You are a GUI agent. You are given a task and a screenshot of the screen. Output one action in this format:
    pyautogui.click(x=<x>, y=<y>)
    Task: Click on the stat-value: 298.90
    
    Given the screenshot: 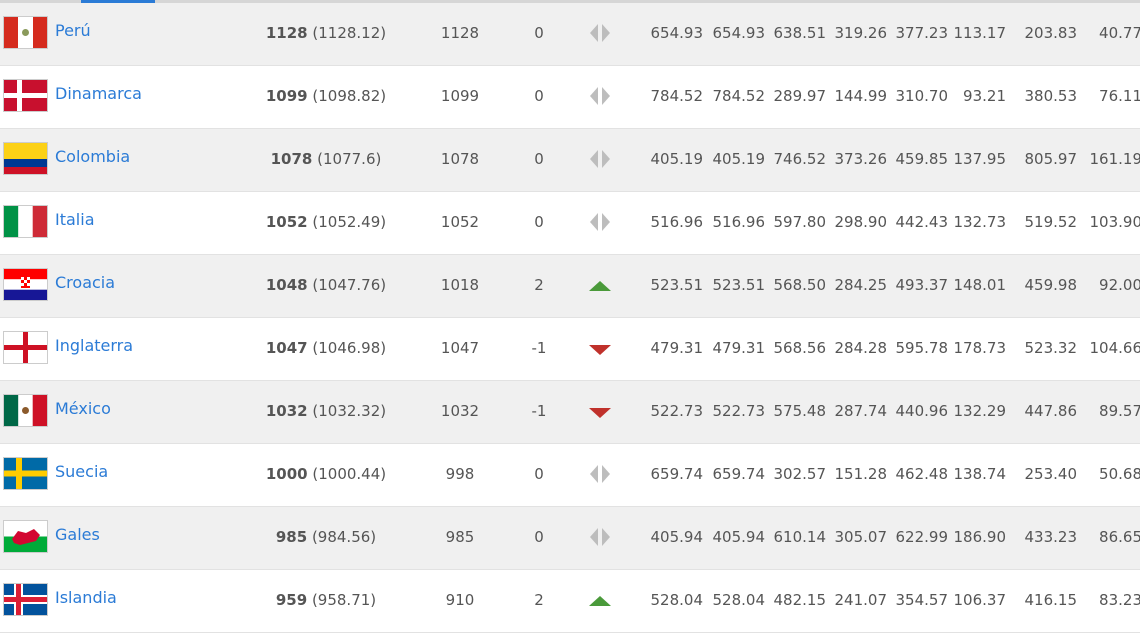 What is the action you would take?
    pyautogui.click(x=861, y=222)
    